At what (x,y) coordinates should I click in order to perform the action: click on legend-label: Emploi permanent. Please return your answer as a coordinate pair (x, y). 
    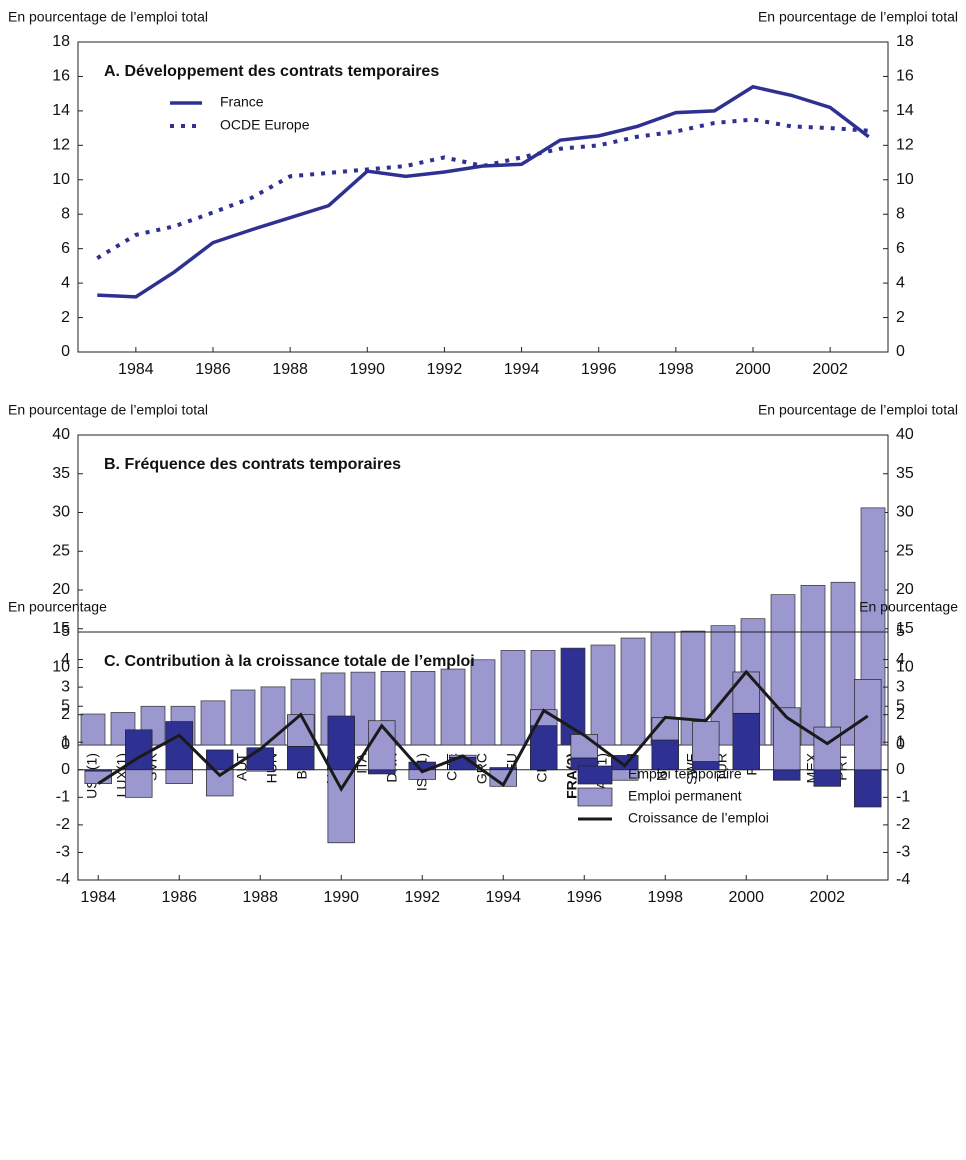
    Looking at the image, I should click on (685, 796).